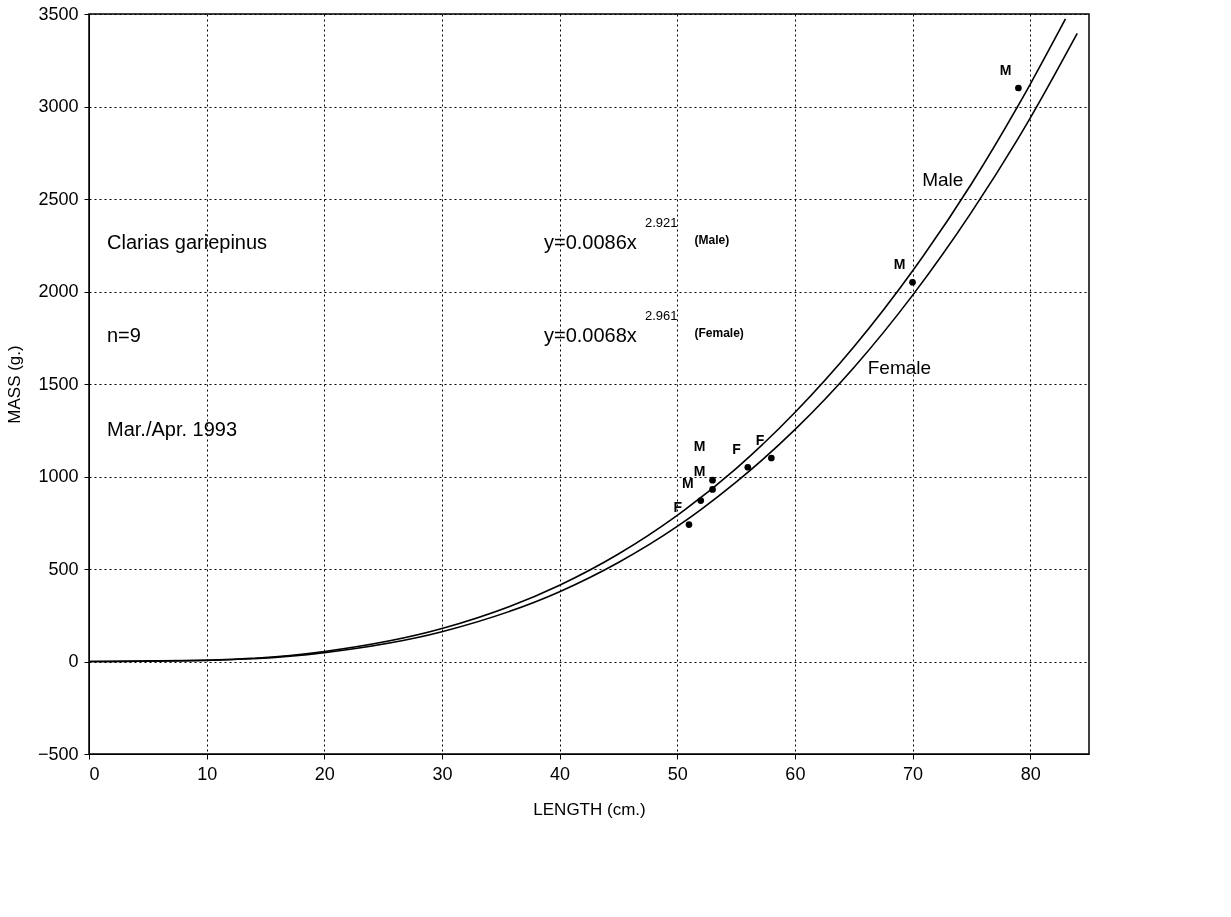  I want to click on annotation: n=9, so click(124, 335).